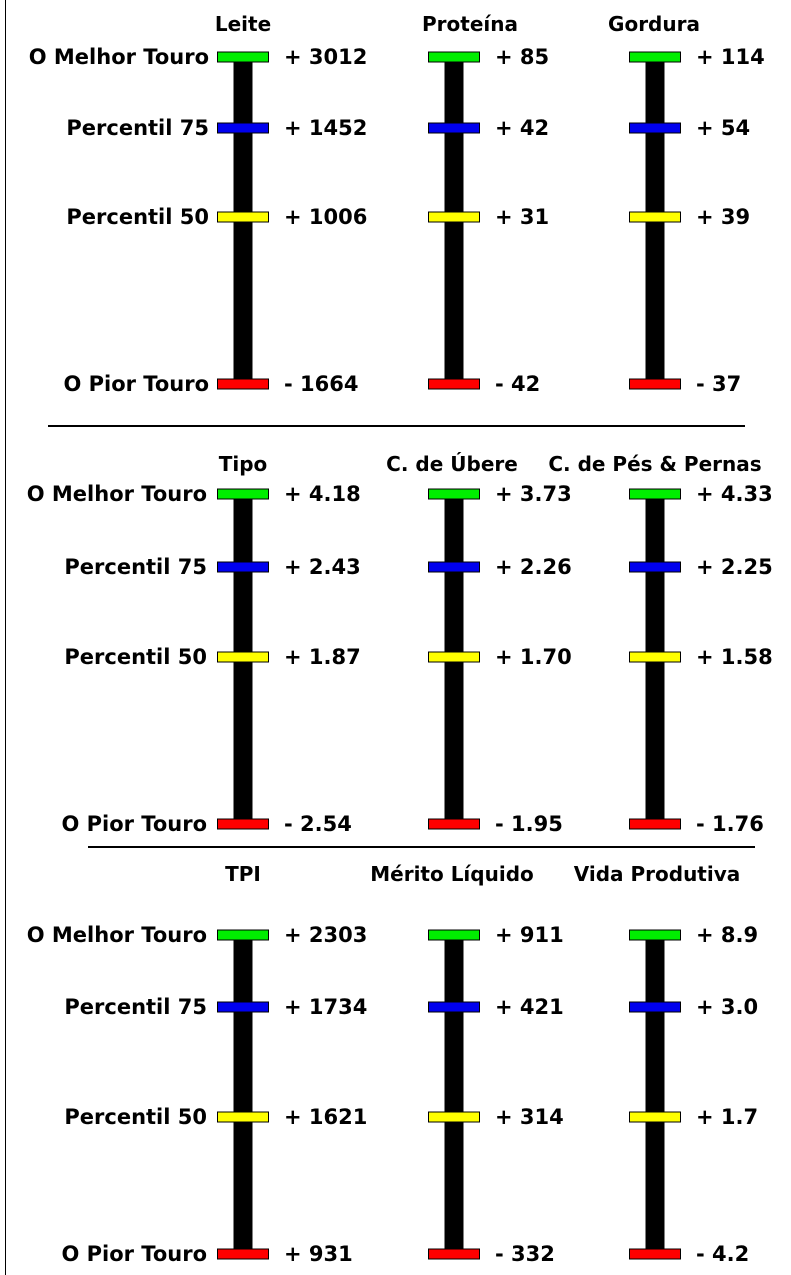 The image size is (791, 1275). I want to click on metric-value-label: + 931, so click(318, 1254).